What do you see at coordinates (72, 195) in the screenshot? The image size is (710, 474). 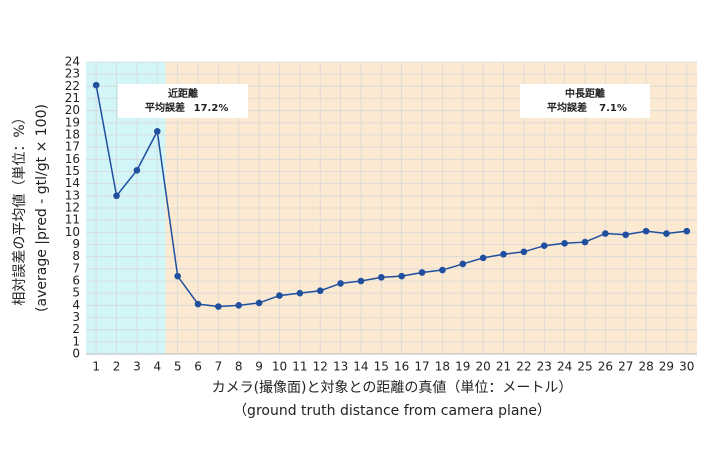 I see `y-tick-label: 13` at bounding box center [72, 195].